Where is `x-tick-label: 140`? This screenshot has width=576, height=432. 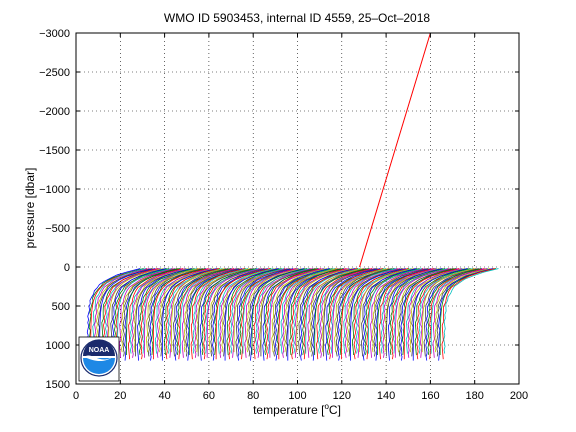 x-tick-label: 140 is located at coordinates (386, 396).